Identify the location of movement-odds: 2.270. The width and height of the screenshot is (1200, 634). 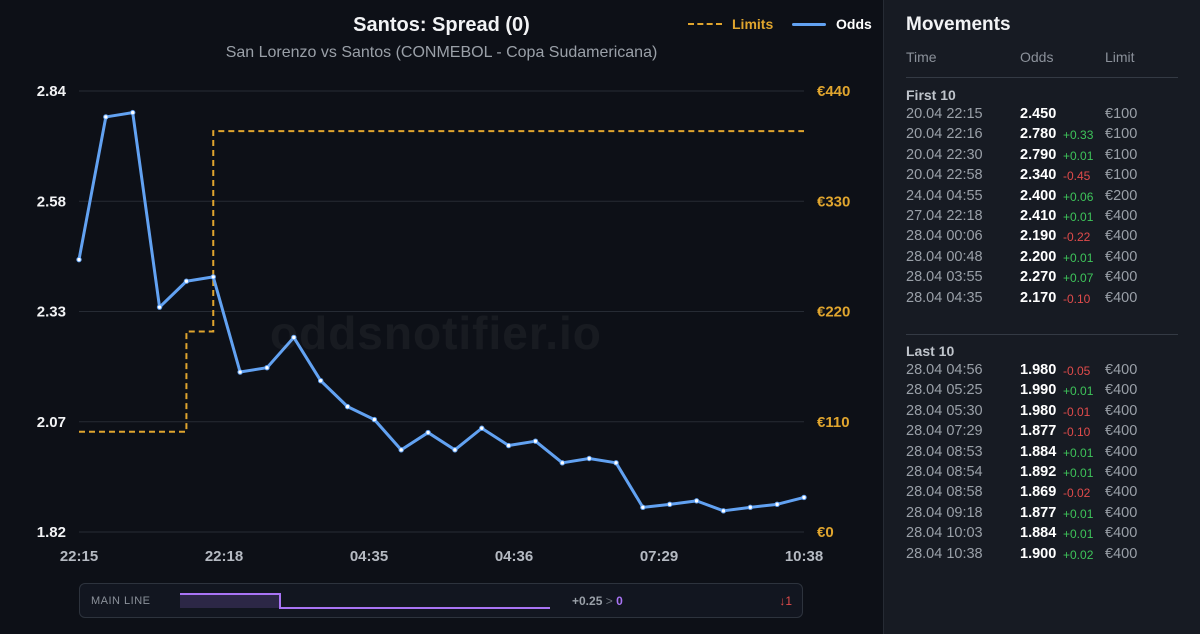
(1038, 277).